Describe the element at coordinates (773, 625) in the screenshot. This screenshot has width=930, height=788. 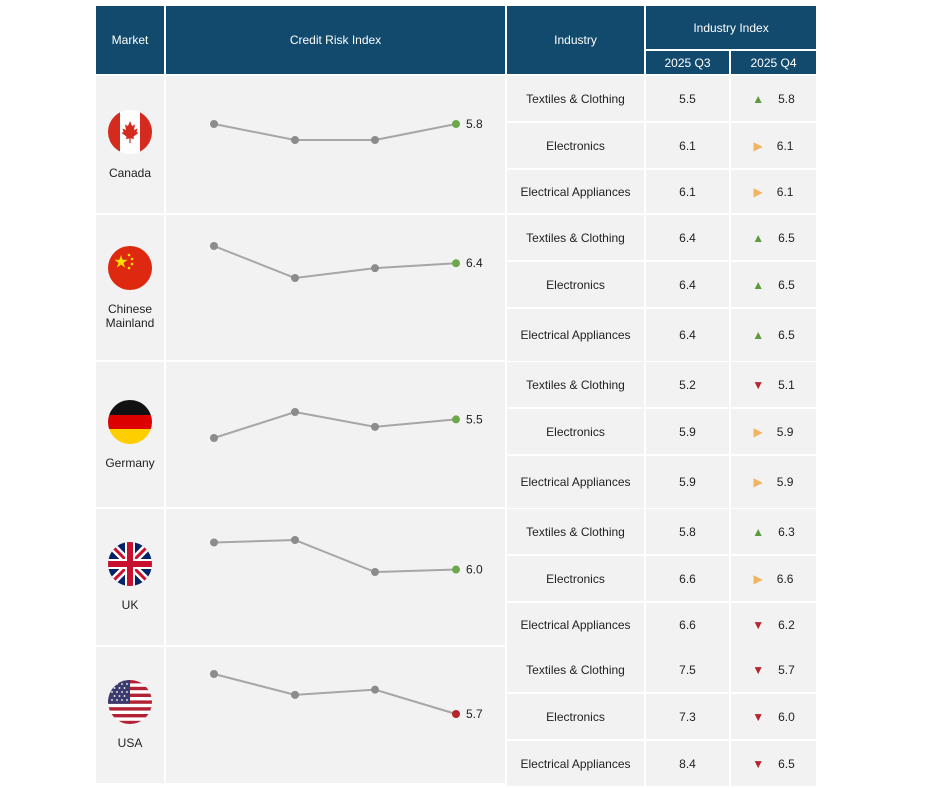
I see `q4-value-cell: ▼ 6.2` at that location.